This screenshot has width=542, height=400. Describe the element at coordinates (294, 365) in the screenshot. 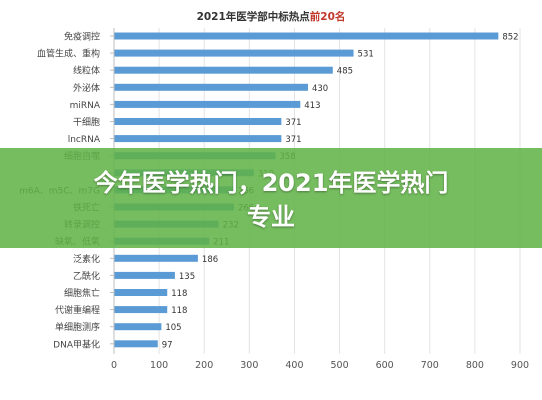

I see `x-tick-label: 400` at that location.